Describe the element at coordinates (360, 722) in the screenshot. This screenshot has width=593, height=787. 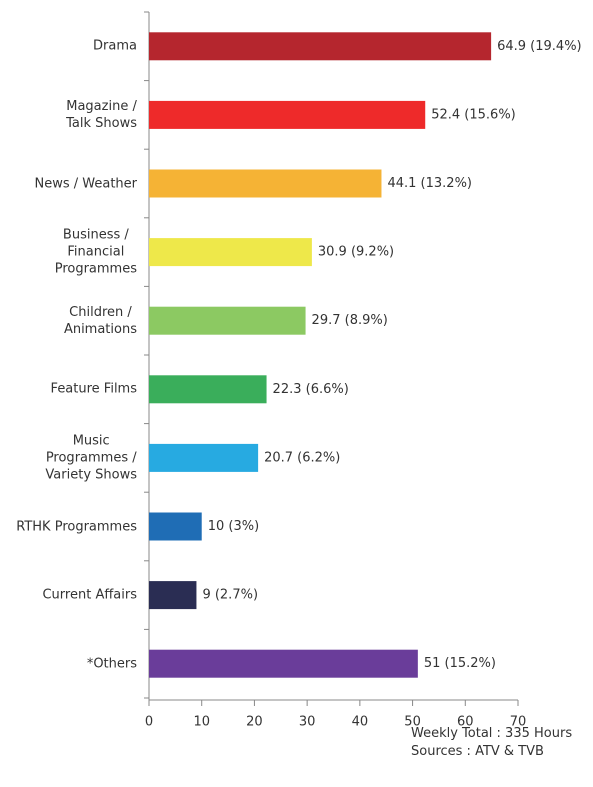
I see `x-tick-label: 40` at that location.